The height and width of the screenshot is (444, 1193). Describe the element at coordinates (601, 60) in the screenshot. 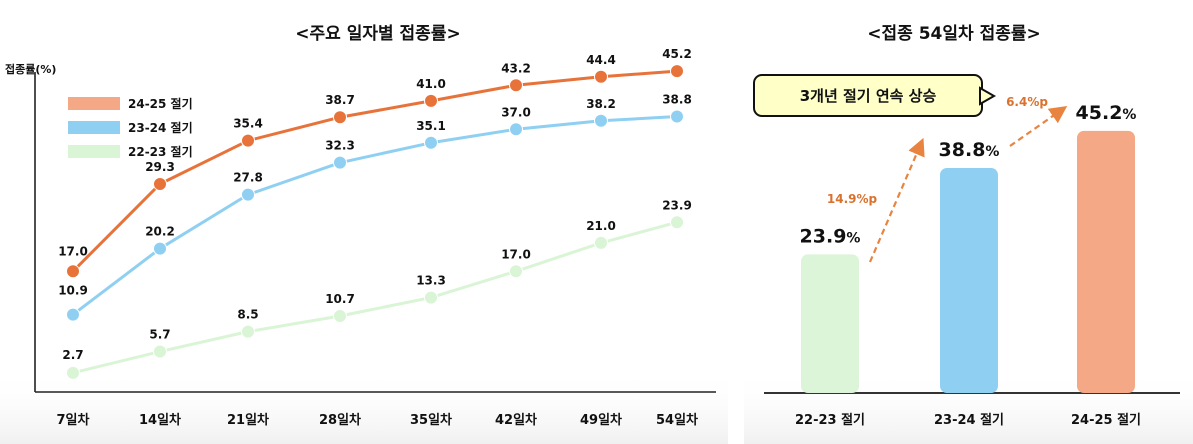

I see `data-label-24-25: 44.4` at that location.